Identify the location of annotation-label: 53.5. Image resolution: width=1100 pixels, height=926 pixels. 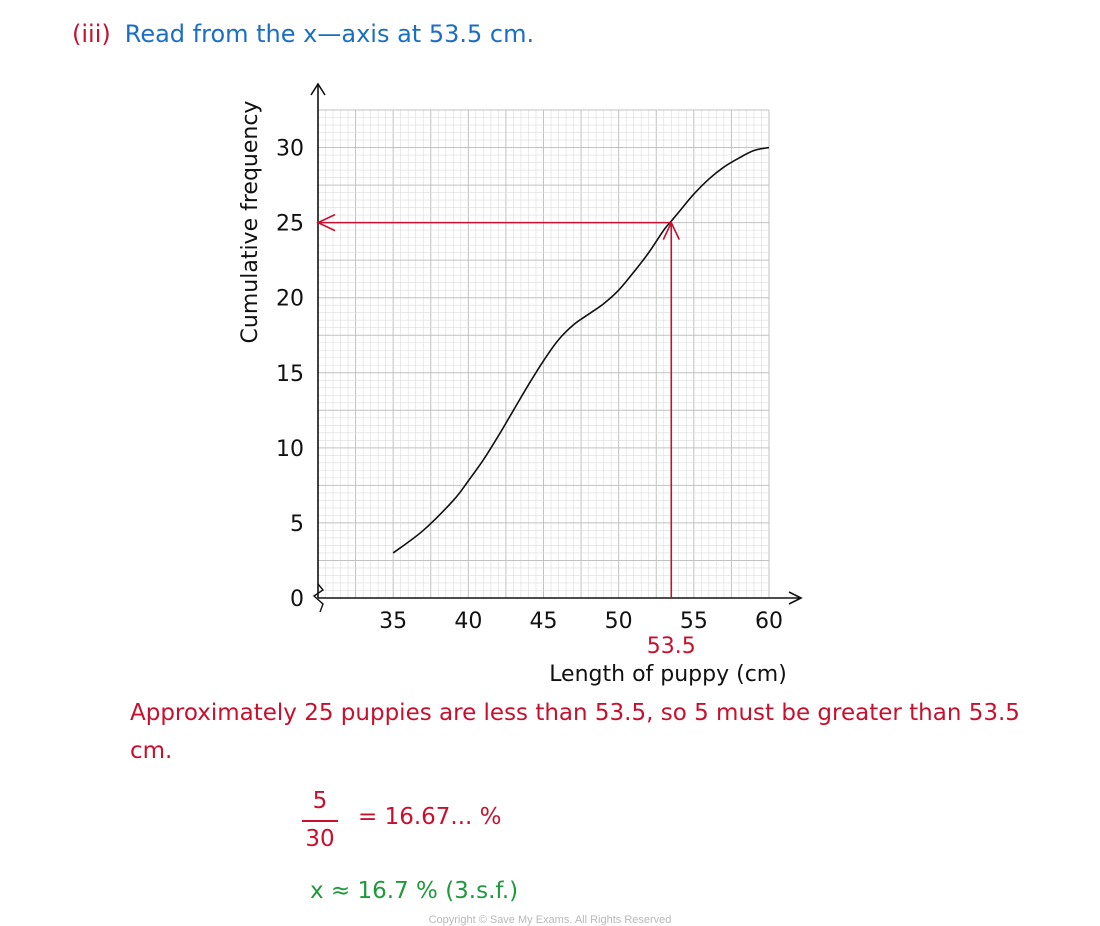
(671, 646).